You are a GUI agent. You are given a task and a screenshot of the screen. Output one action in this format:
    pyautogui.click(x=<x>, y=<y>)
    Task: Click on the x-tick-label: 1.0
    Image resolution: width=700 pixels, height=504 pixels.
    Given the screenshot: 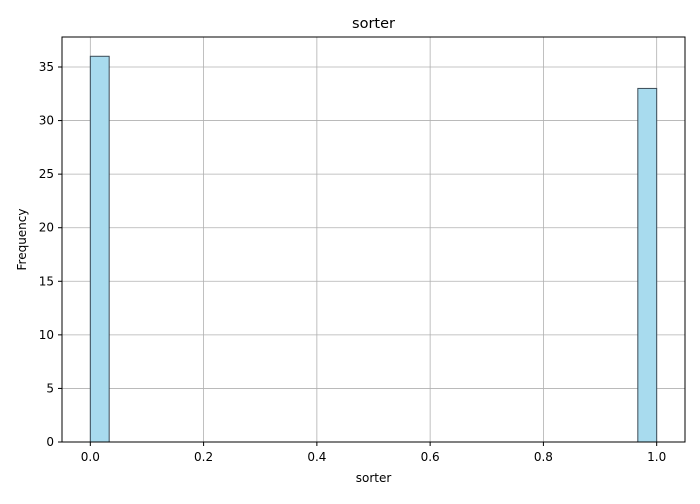 What is the action you would take?
    pyautogui.click(x=656, y=457)
    